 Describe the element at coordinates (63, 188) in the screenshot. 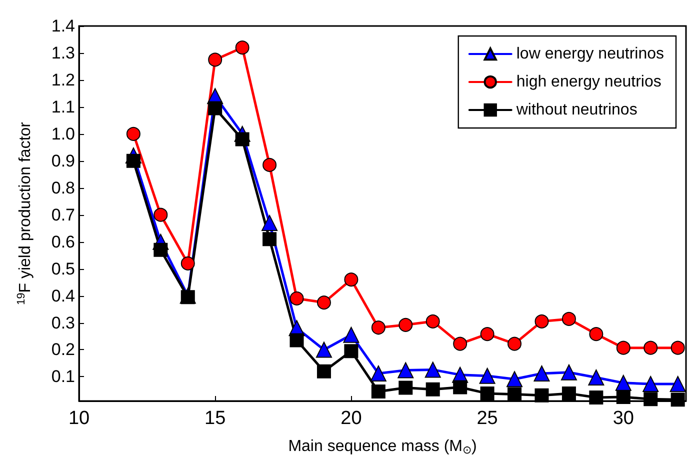

I see `y-tick-label: 0.8` at that location.